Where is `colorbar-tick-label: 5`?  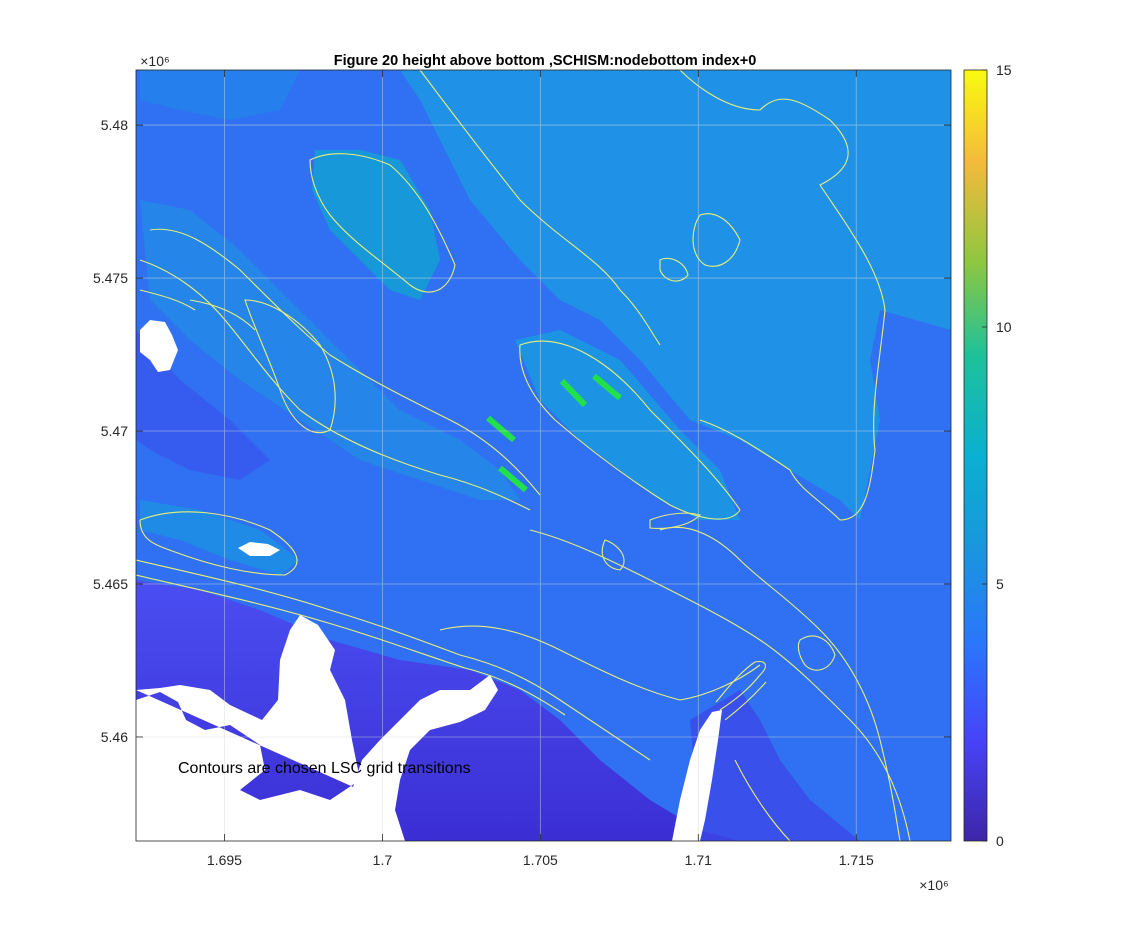 colorbar-tick-label: 5 is located at coordinates (1000, 584).